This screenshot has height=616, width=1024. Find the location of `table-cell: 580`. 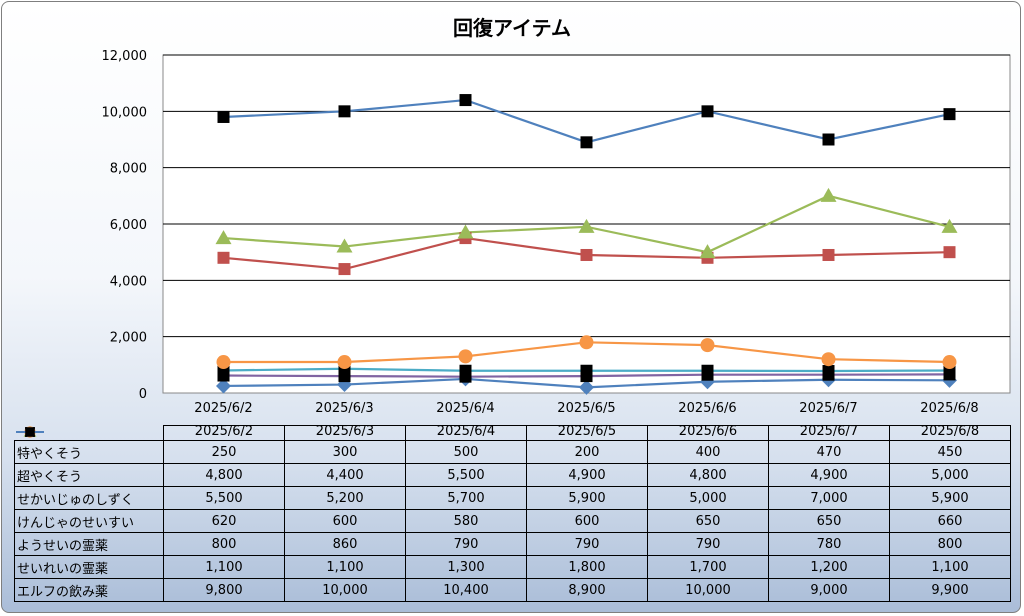

table-cell: 580 is located at coordinates (466, 521).